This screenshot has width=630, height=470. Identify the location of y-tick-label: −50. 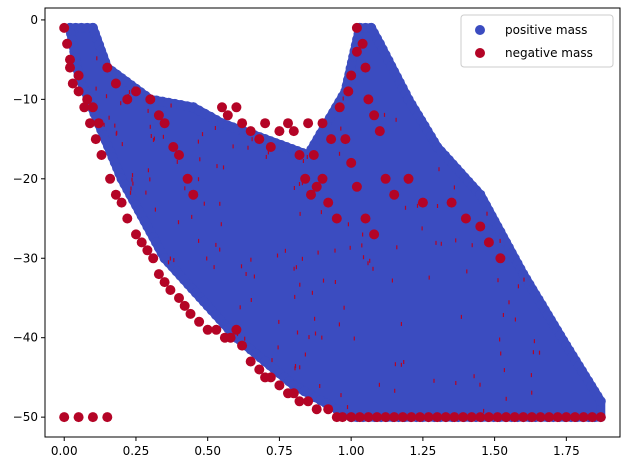
(25, 417).